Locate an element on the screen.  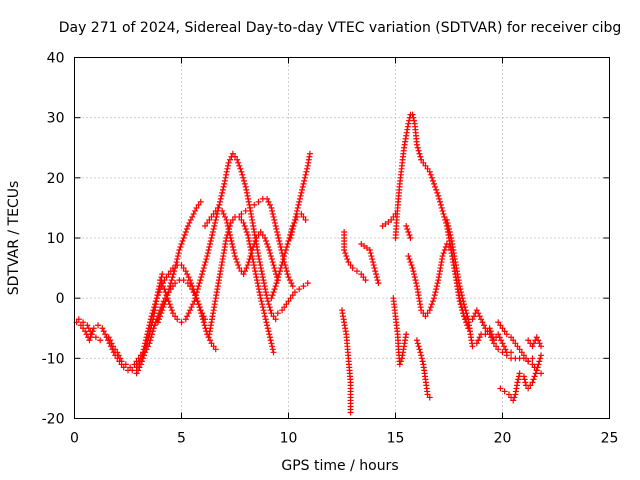
x-tick-label: 5 is located at coordinates (181, 439).